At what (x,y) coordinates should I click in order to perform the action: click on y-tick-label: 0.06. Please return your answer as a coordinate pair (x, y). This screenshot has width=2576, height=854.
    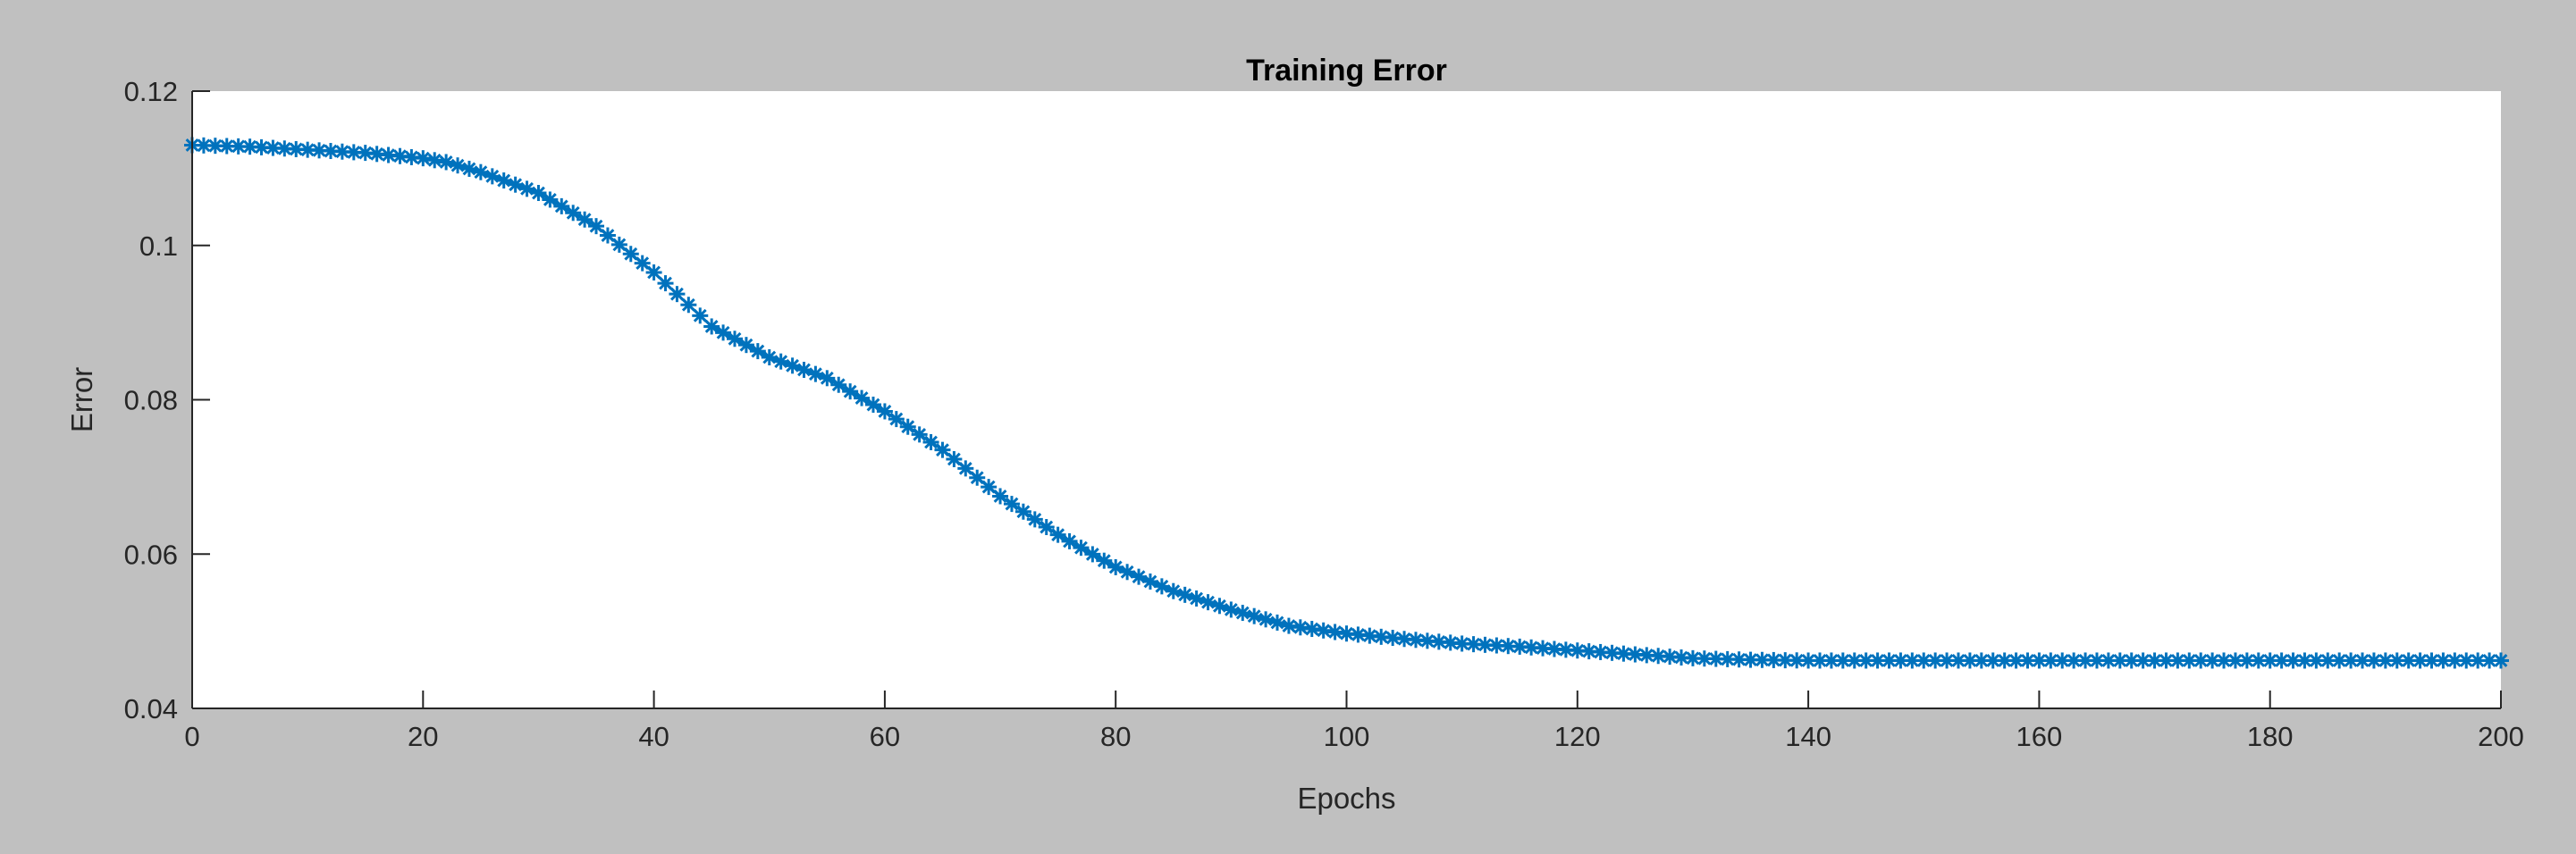
    Looking at the image, I should click on (151, 554).